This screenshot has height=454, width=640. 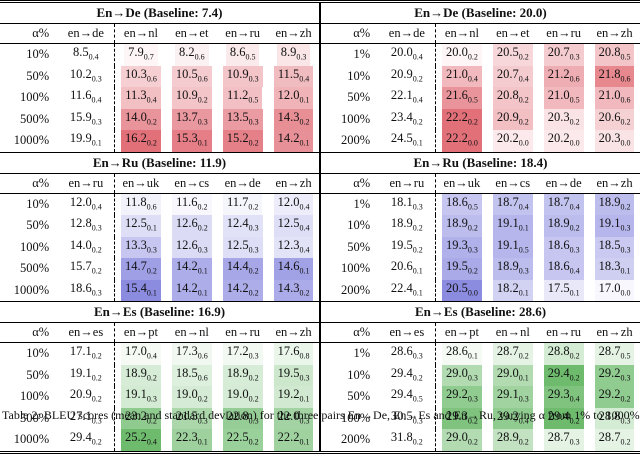 I want to click on column-header: α%, so click(x=29, y=333).